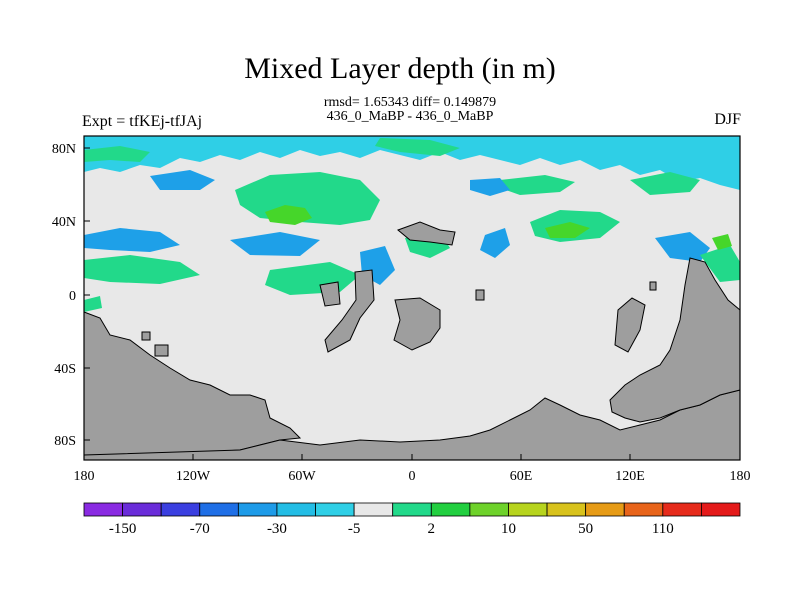 Image resolution: width=800 pixels, height=600 pixels. Describe the element at coordinates (132, 240) in the screenshot. I see `tropical-blue-west` at that location.